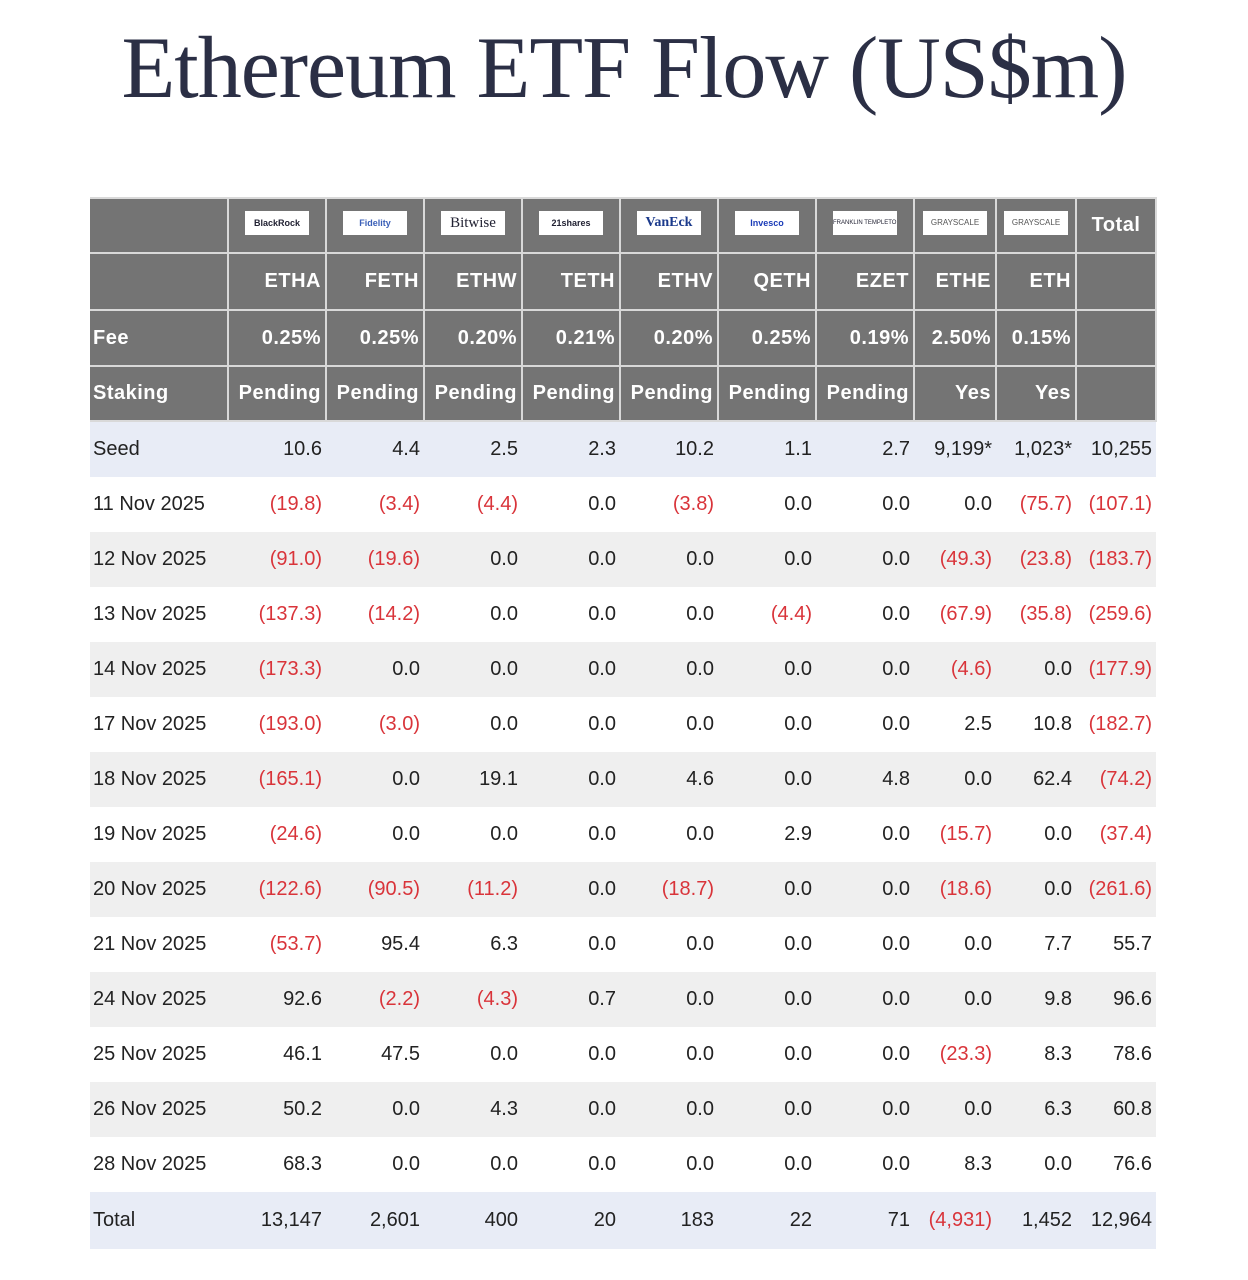 This screenshot has width=1248, height=1280. Describe the element at coordinates (277, 779) in the screenshot. I see `flow-value: (165.1)` at that location.